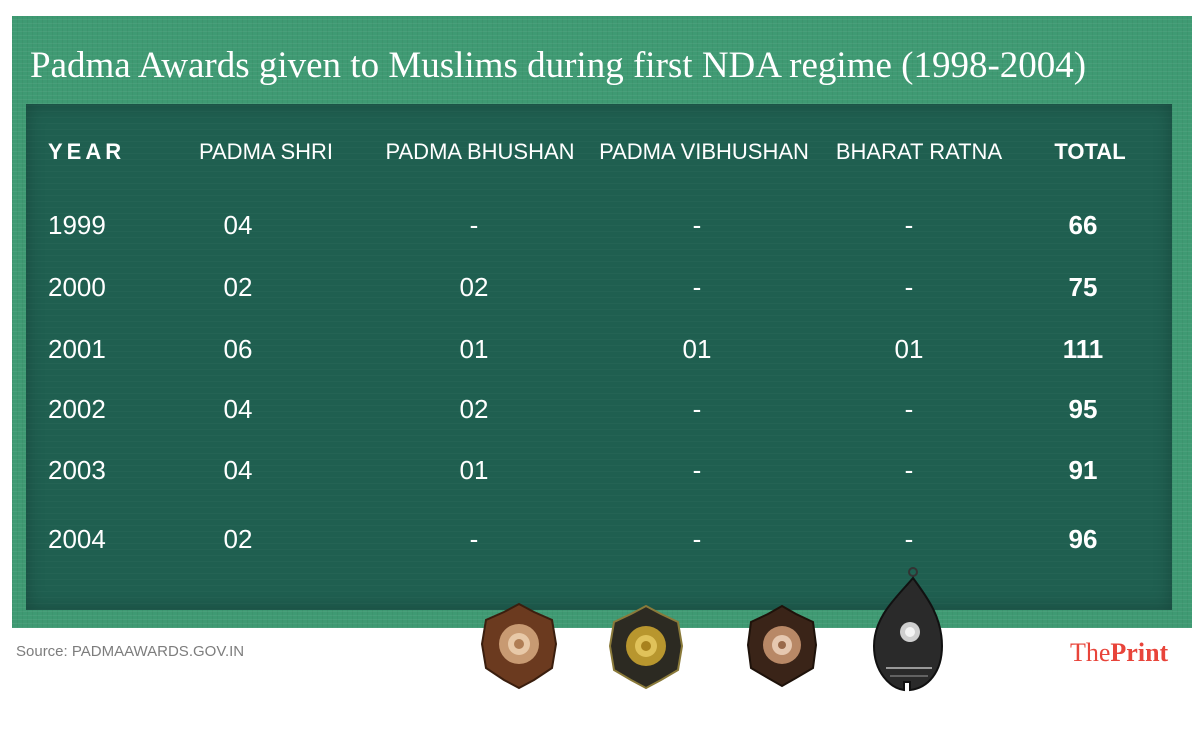 The height and width of the screenshot is (736, 1200). Describe the element at coordinates (77, 225) in the screenshot. I see `cell-year: 1999` at that location.